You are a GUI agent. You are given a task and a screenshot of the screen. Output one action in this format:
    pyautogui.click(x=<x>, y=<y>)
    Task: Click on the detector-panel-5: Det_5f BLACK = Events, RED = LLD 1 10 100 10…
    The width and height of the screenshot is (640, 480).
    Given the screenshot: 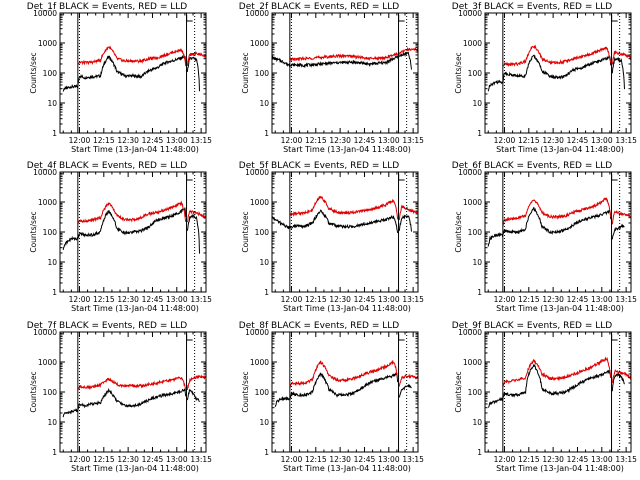 What is the action you would take?
    pyautogui.click(x=331, y=237)
    